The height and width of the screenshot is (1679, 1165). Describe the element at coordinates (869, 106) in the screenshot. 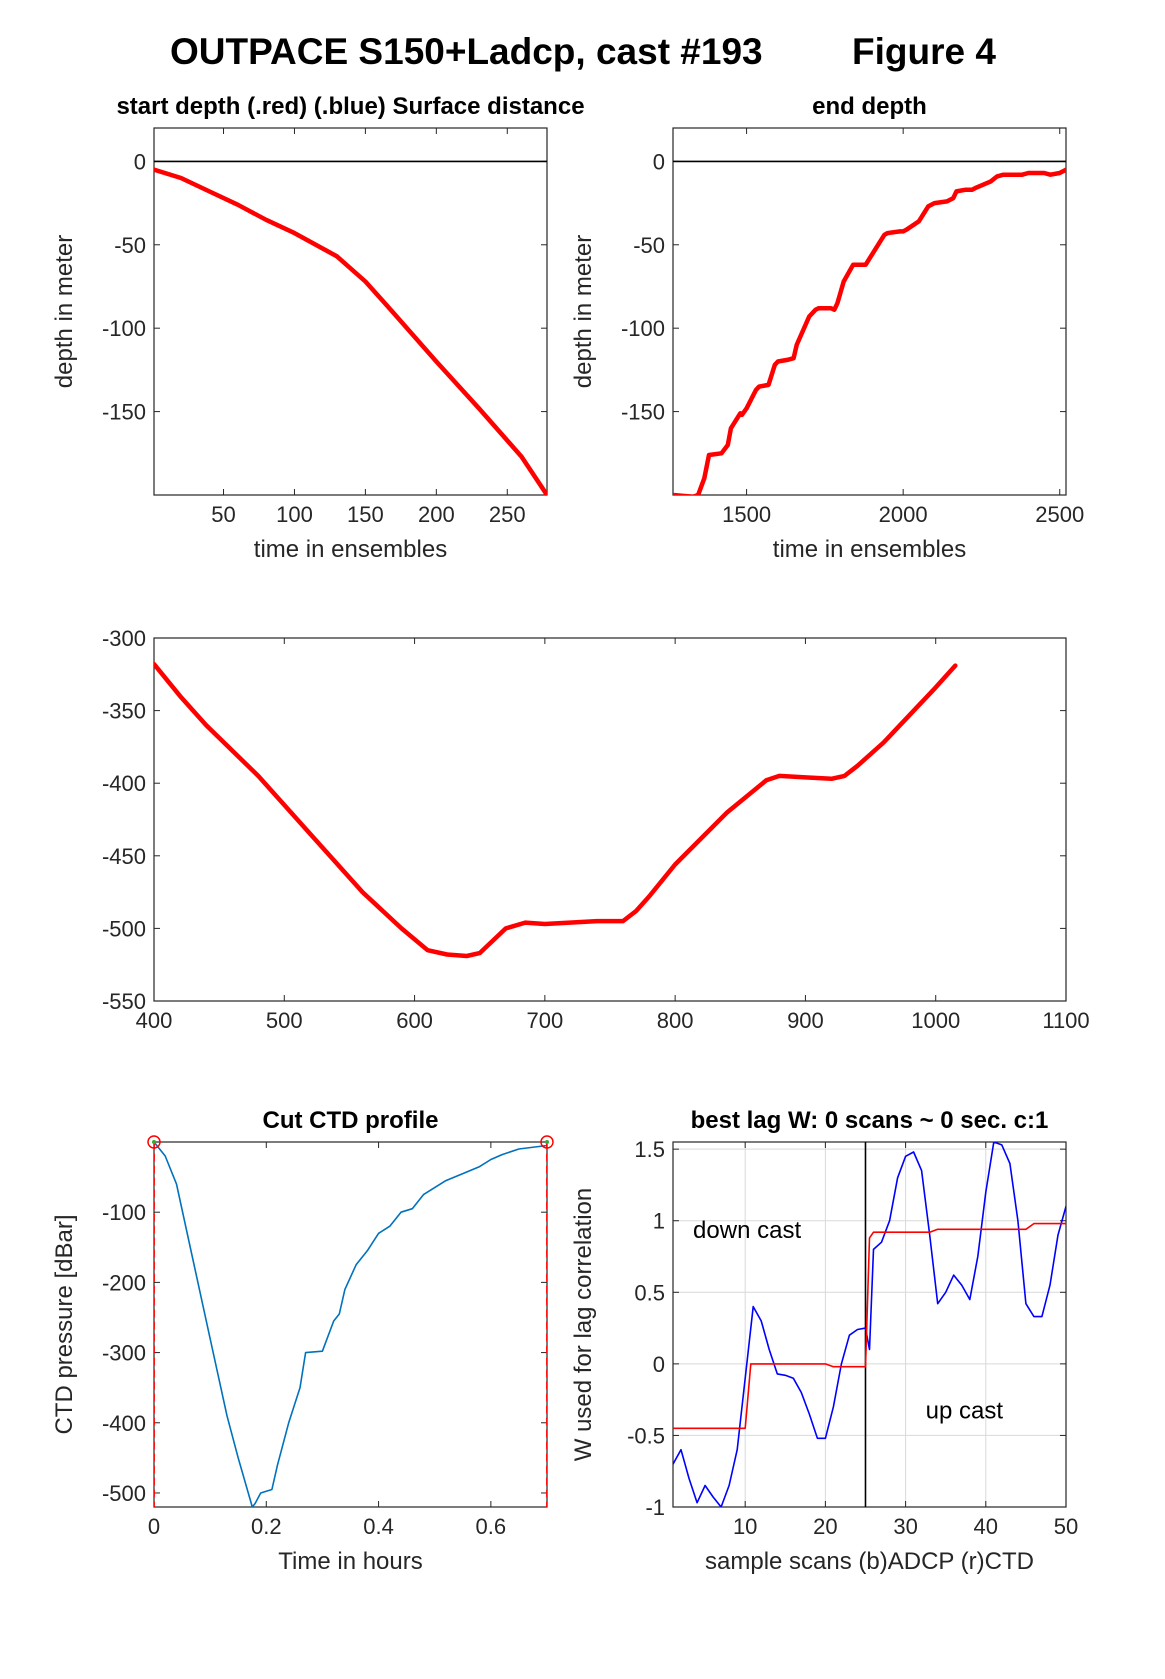

I see `chart-title: end depth` at that location.